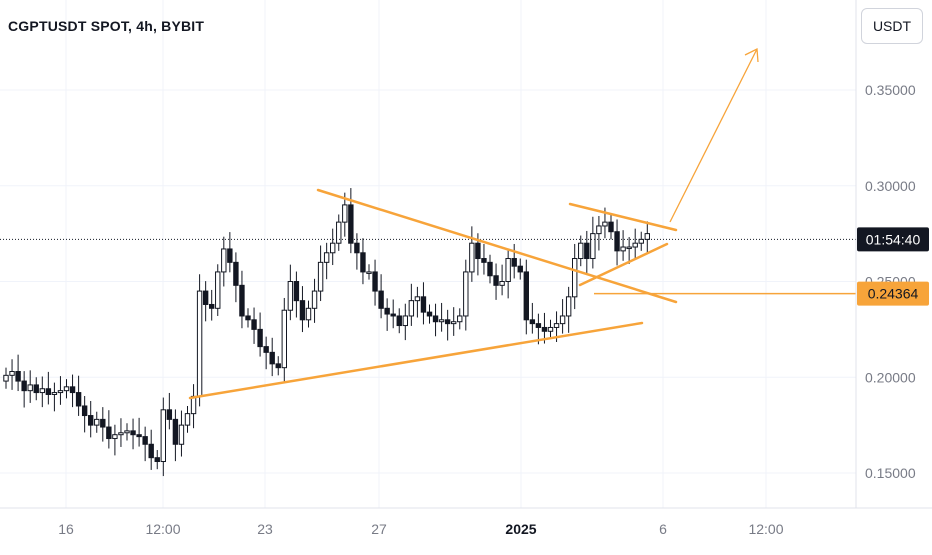 The width and height of the screenshot is (932, 555). I want to click on marked-price-badge, so click(893, 293).